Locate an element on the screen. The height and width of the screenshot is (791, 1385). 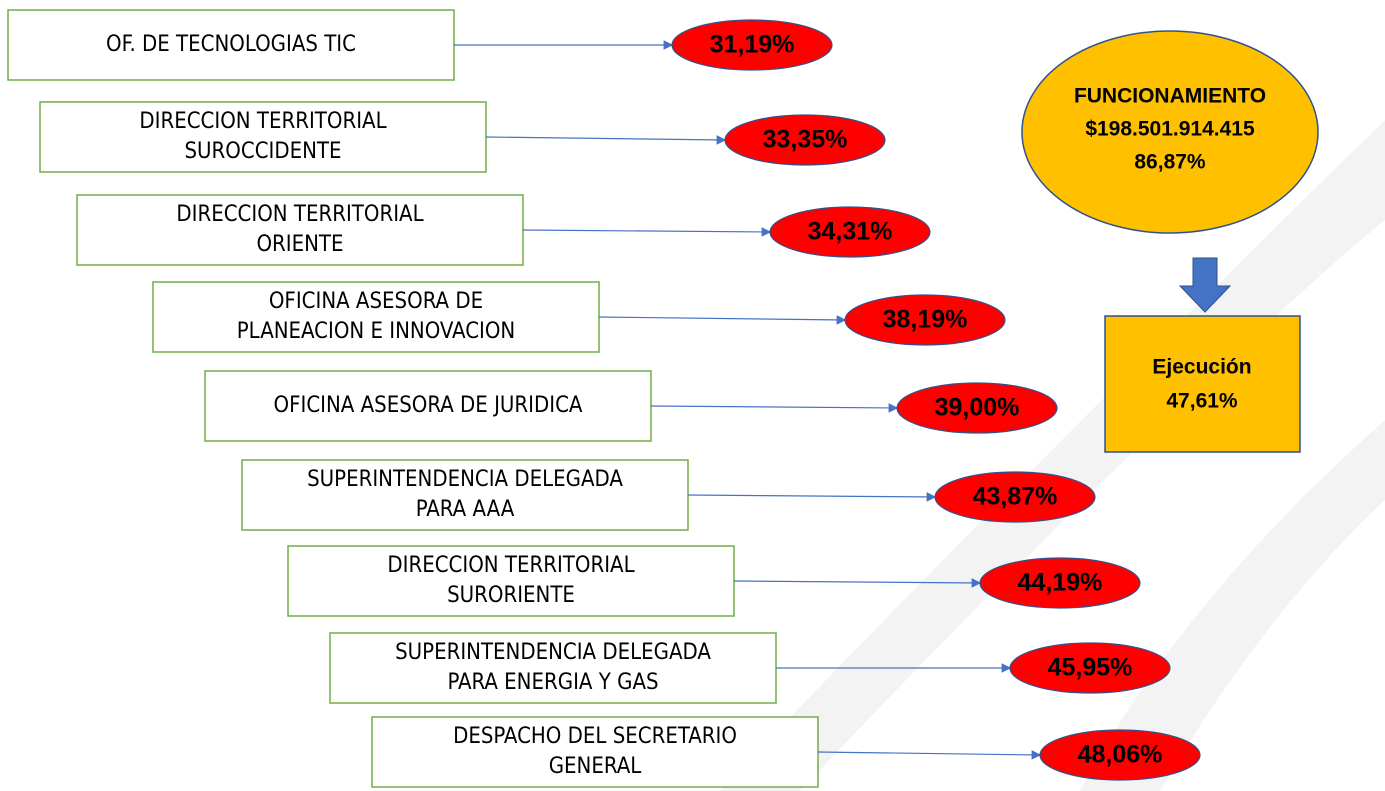
down-arrow is located at coordinates (1205, 285).